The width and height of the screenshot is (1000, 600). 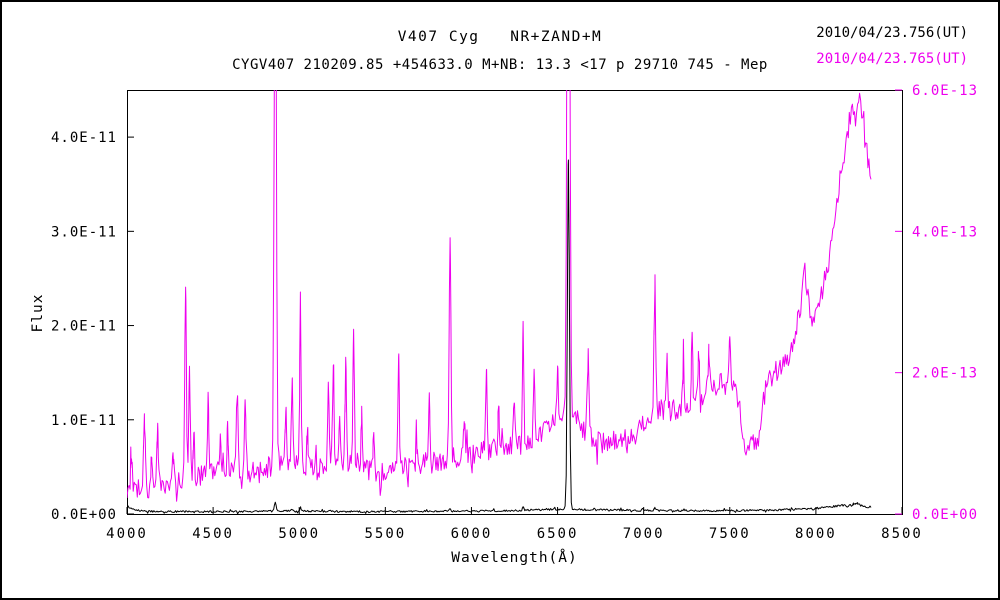 I want to click on y-left-tick-label: 4.0E-11, so click(x=84, y=138).